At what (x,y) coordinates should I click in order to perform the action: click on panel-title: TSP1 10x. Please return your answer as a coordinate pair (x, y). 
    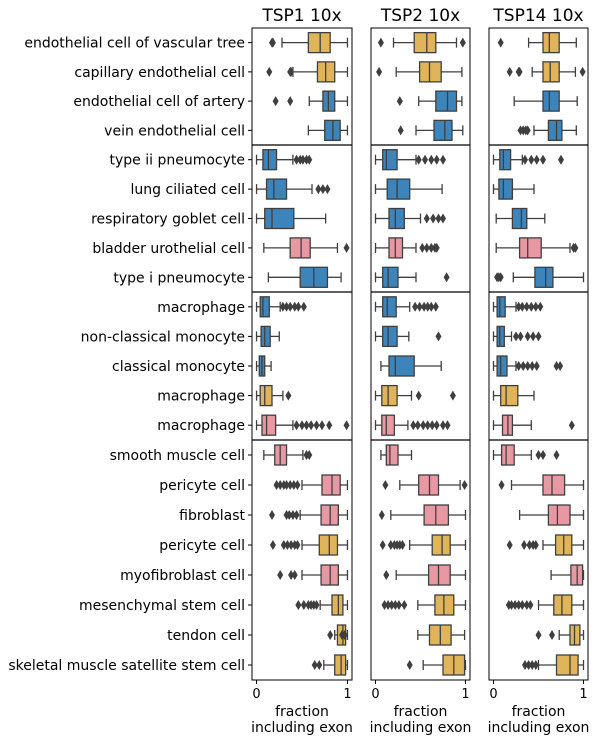
    Looking at the image, I should click on (301, 16).